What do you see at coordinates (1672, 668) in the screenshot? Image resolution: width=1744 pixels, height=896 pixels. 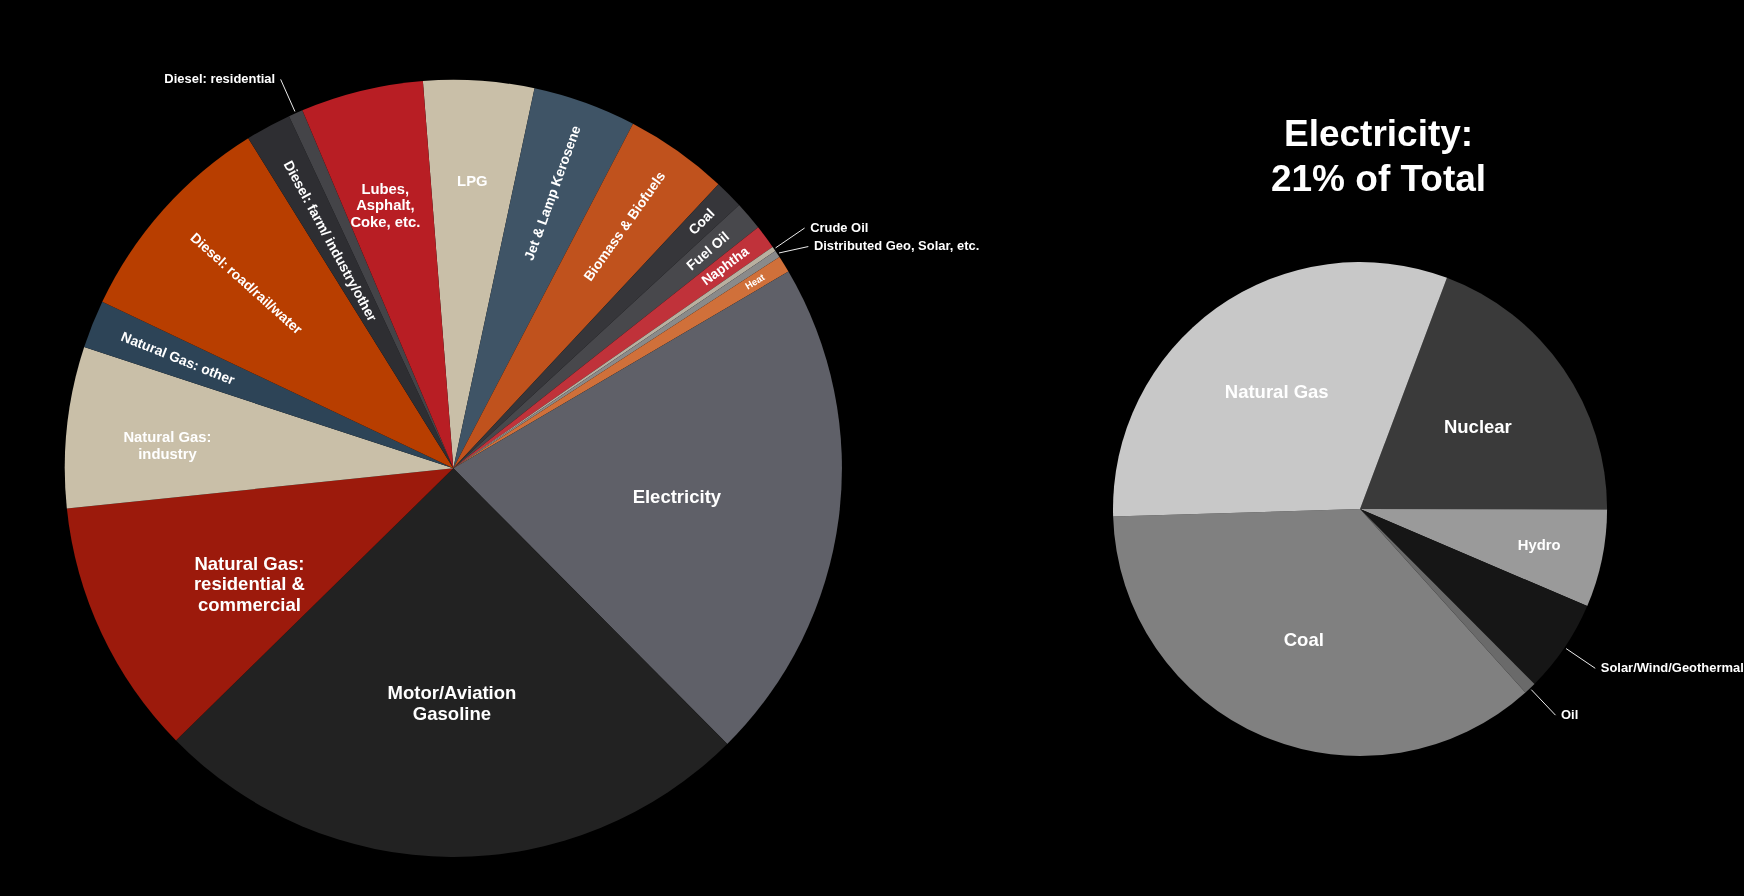 I see `slice-label: Solar/Wind/Geothermal` at bounding box center [1672, 668].